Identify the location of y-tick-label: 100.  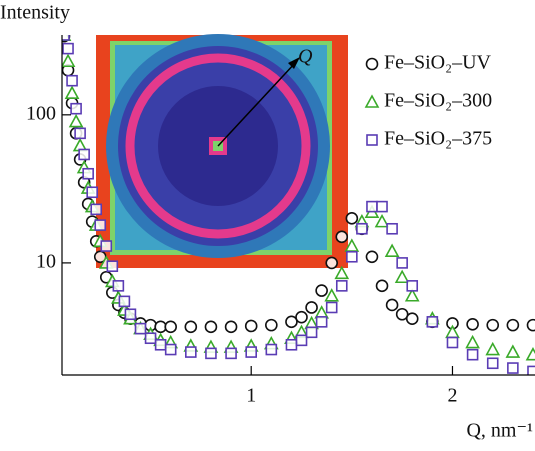
(41, 113).